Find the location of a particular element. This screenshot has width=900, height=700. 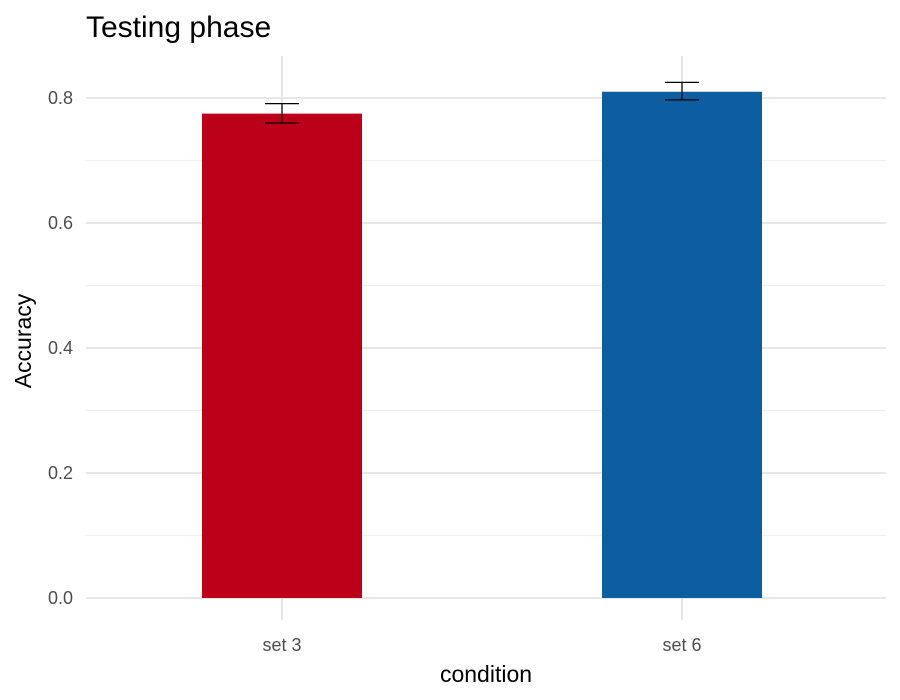

y-tick-label: 0.6 is located at coordinates (60, 223).